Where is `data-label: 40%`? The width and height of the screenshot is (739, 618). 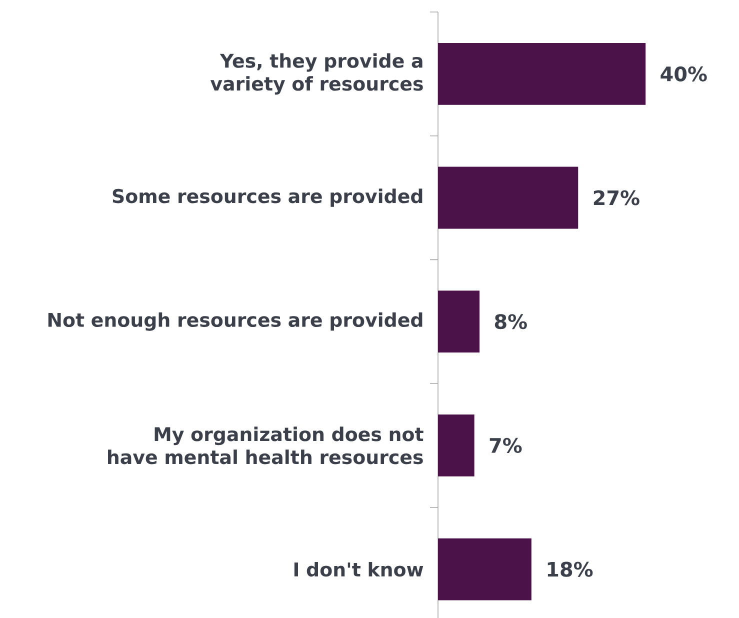
data-label: 40% is located at coordinates (683, 74).